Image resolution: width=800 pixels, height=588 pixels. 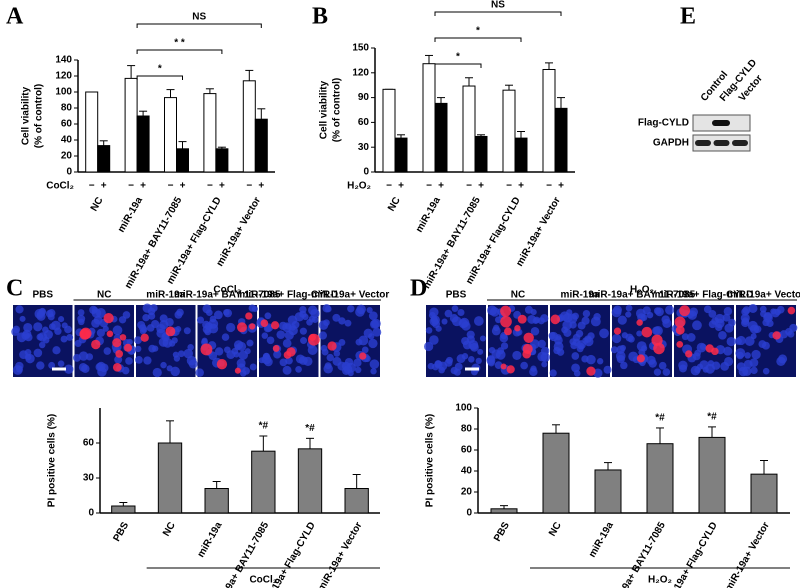 I want to click on y-tick-label: 0, so click(x=91, y=513).